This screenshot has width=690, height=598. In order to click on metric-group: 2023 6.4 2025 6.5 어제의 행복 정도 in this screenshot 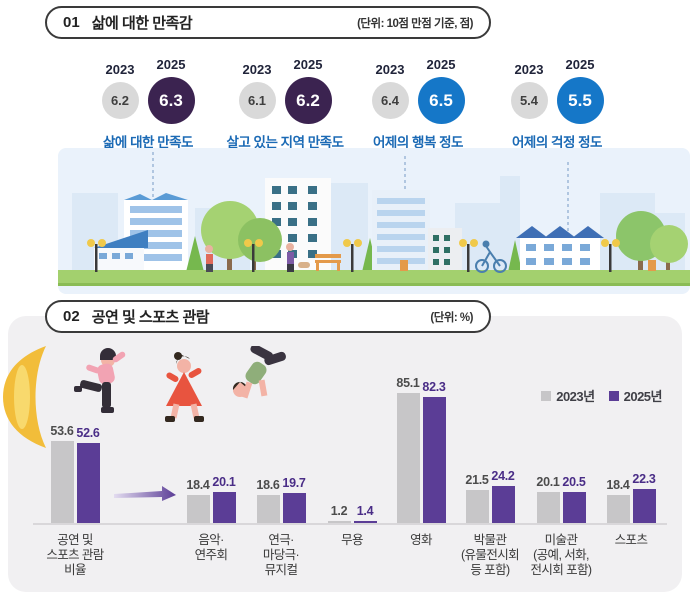, I will do `click(418, 104)`.